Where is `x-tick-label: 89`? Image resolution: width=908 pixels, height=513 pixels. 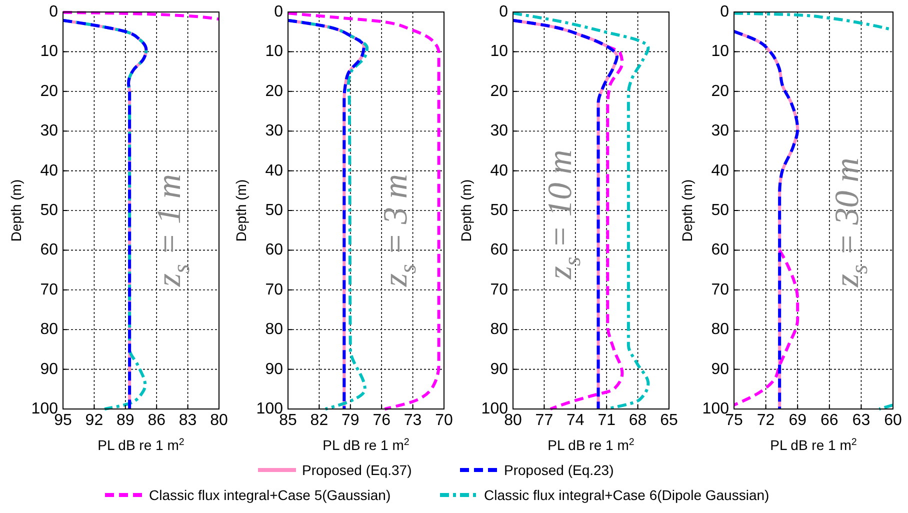 x-tick-label: 89 is located at coordinates (125, 420).